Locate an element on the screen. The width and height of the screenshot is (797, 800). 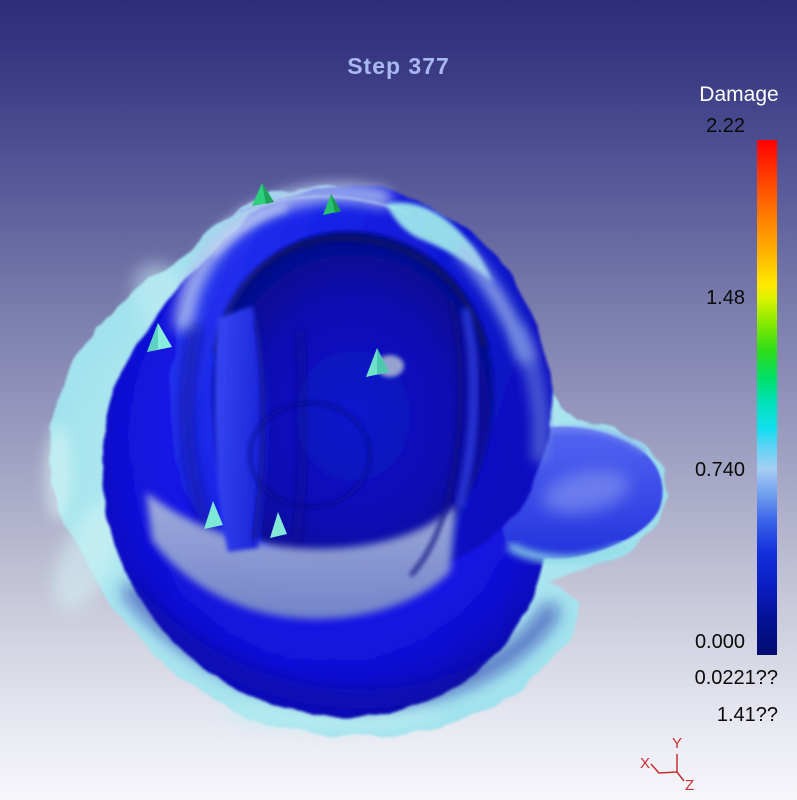
axis-x-label: X is located at coordinates (645, 763).